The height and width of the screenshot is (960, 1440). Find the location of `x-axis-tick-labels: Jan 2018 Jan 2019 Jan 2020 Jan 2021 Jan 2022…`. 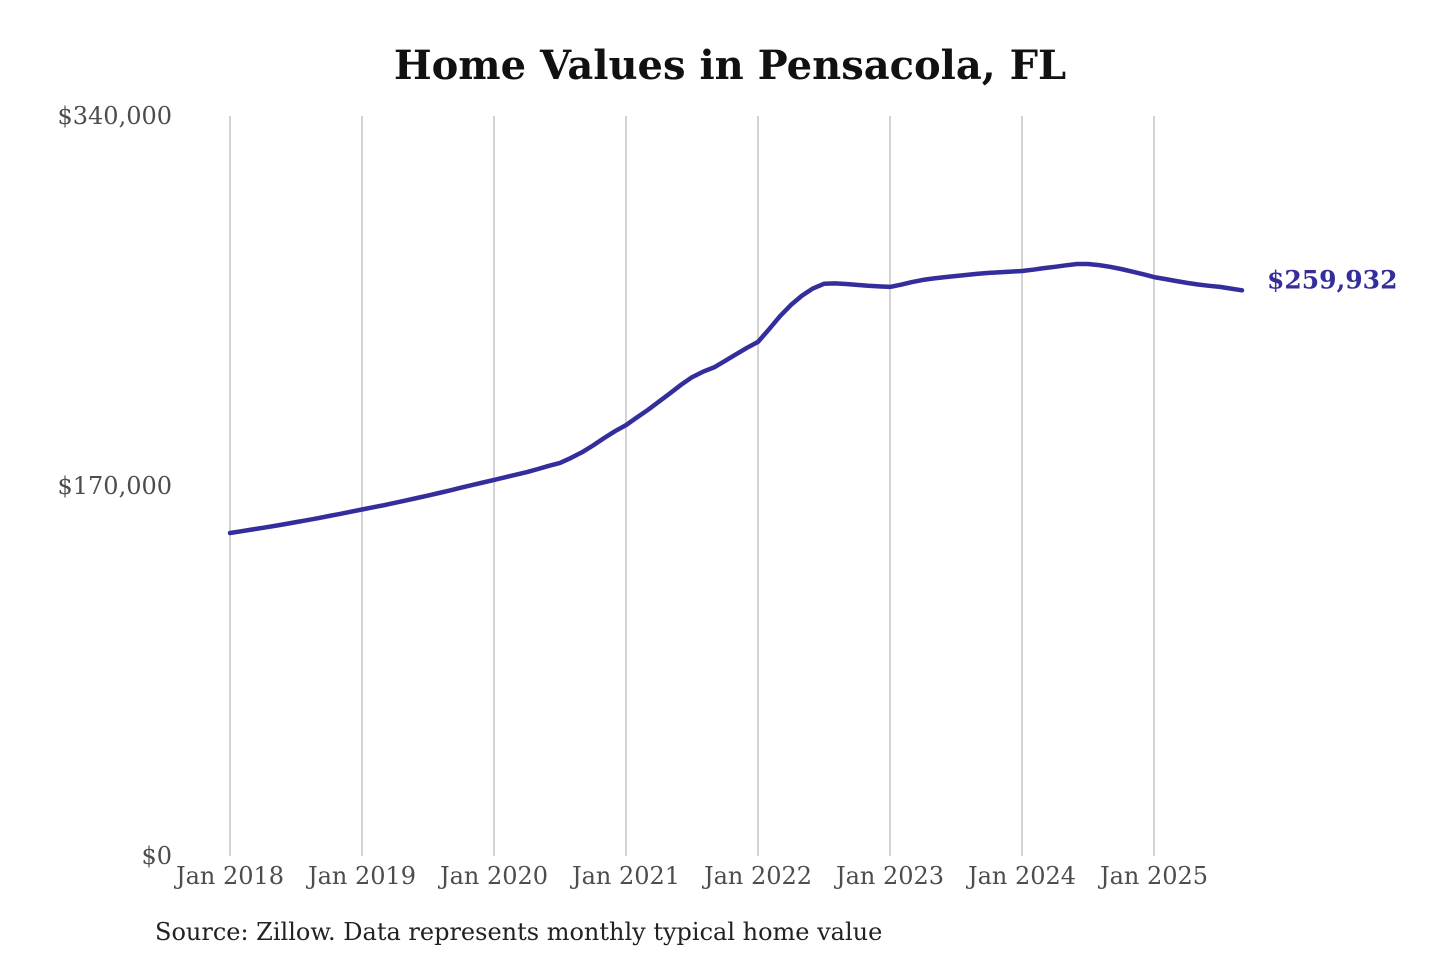

x-axis-tick-labels: Jan 2018 Jan 2019 Jan 2020 Jan 2021 Jan 2022… is located at coordinates (690, 876).